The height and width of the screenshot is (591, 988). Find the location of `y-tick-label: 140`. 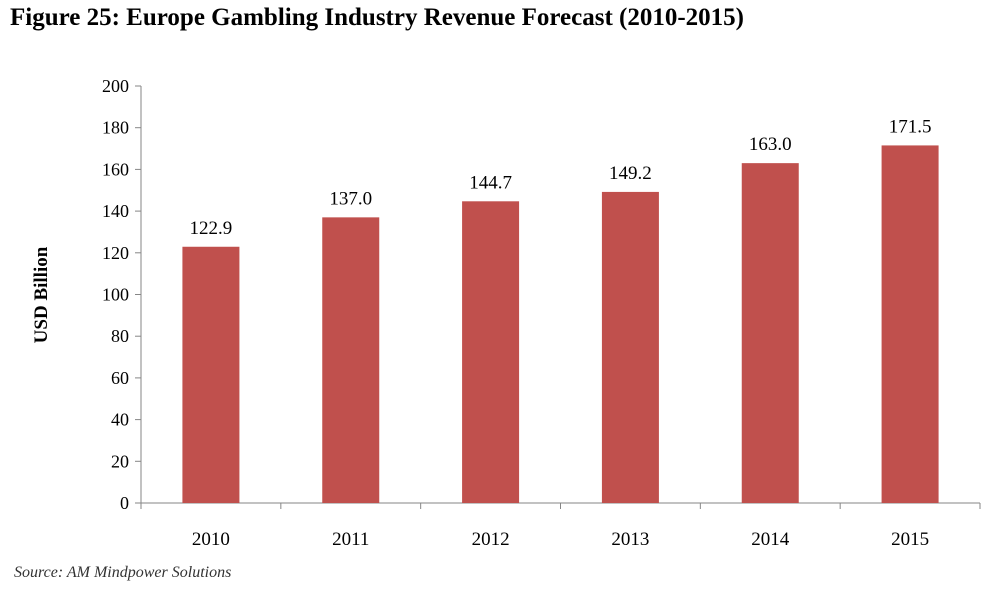

y-tick-label: 140 is located at coordinates (115, 211).